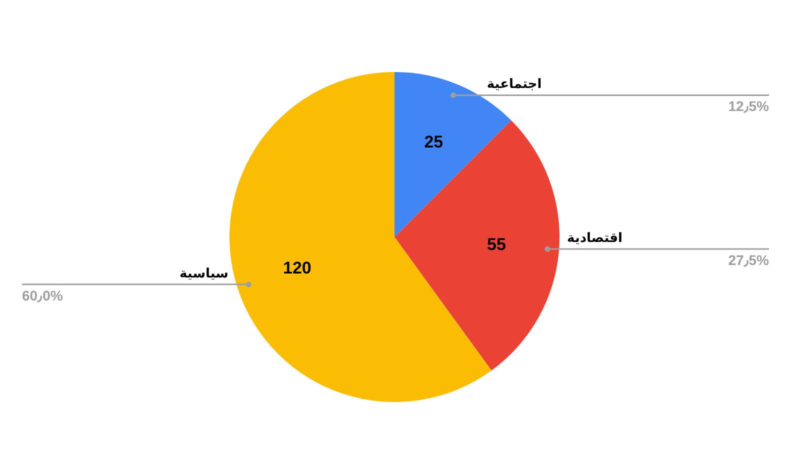 This screenshot has height=474, width=789. I want to click on text: 60٫0%, so click(43, 295).